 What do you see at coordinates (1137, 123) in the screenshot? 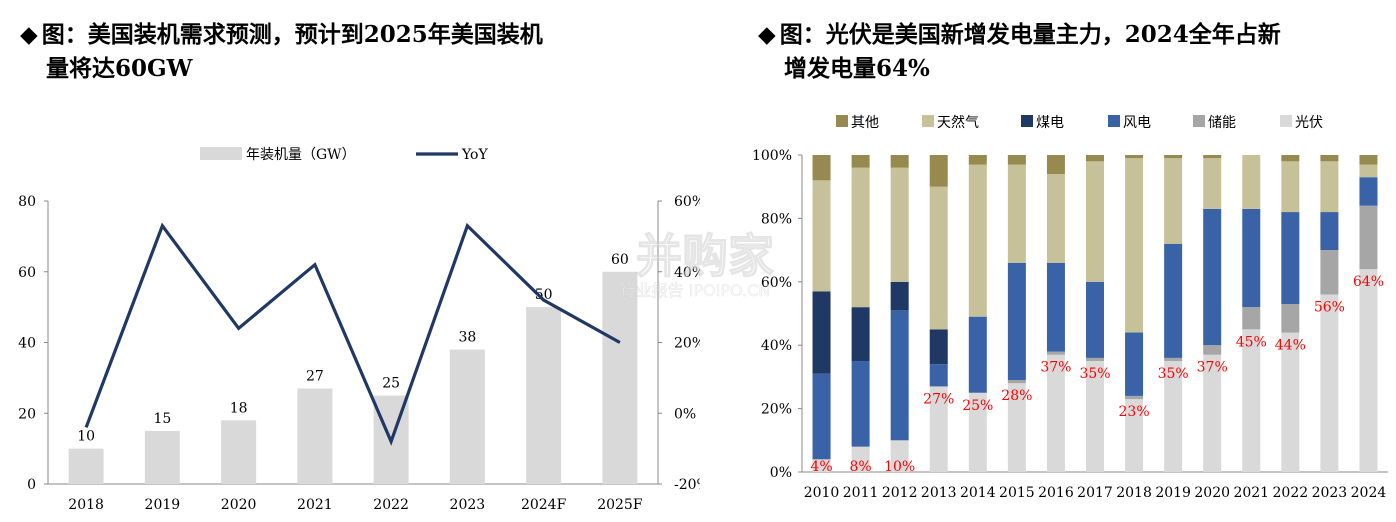
I see `legend-label: 风电` at bounding box center [1137, 123].